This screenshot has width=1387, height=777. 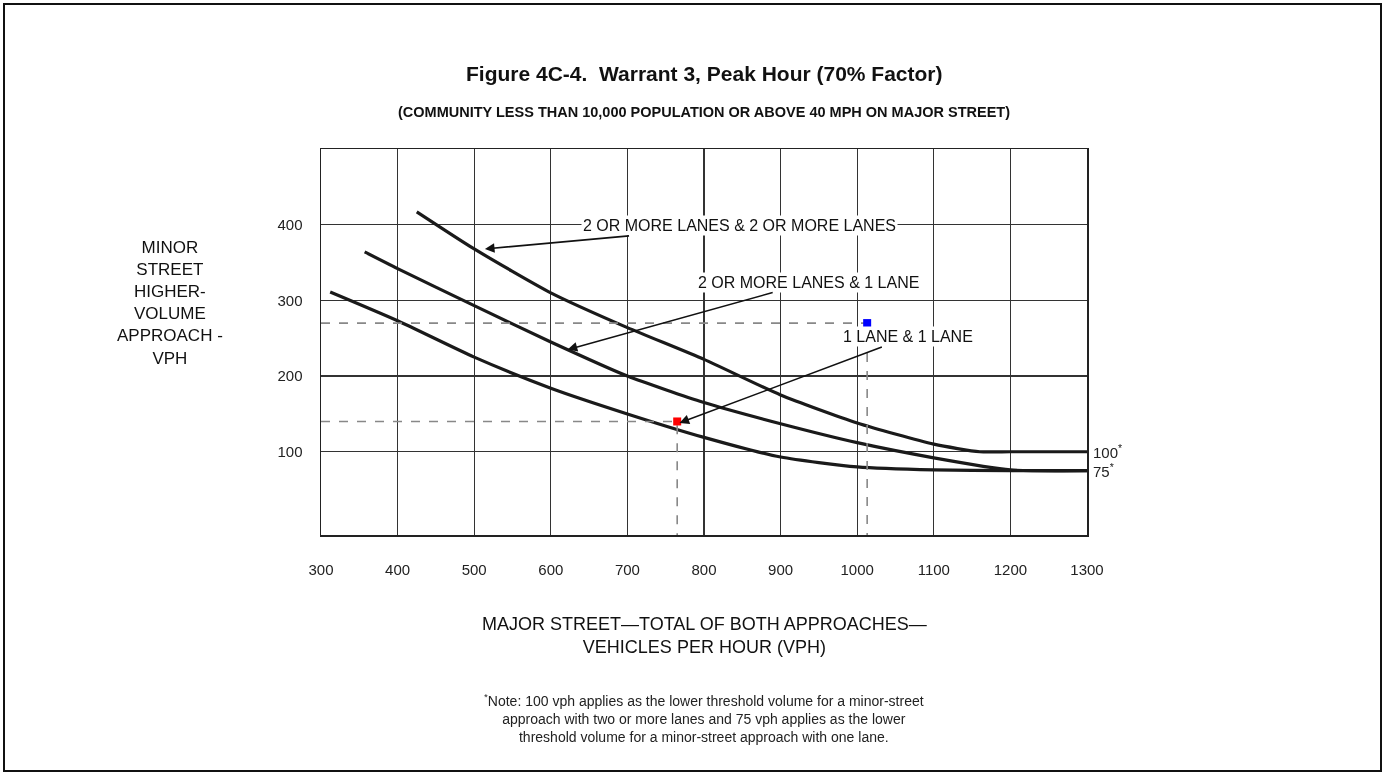 I want to click on annotation: 75$^{*}$, so click(x=1103, y=471).